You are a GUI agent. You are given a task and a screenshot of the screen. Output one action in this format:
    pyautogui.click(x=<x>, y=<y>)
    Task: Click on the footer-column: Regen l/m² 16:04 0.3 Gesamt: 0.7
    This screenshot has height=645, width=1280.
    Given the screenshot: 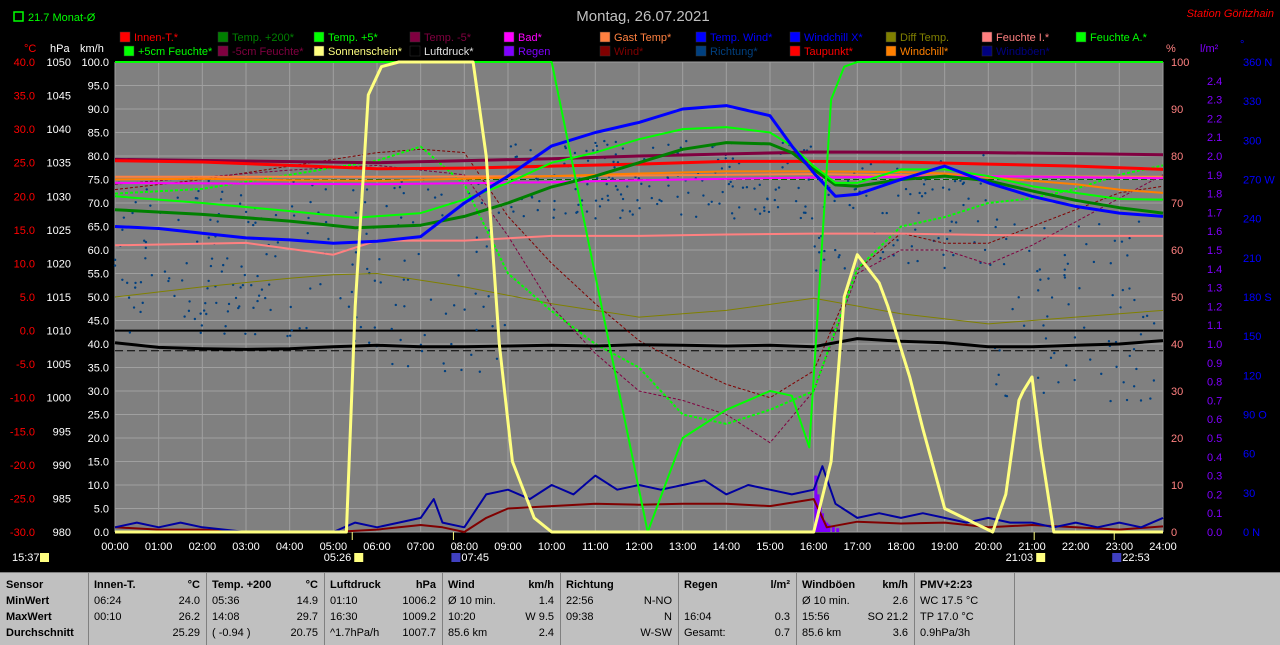 What is the action you would take?
    pyautogui.click(x=737, y=609)
    